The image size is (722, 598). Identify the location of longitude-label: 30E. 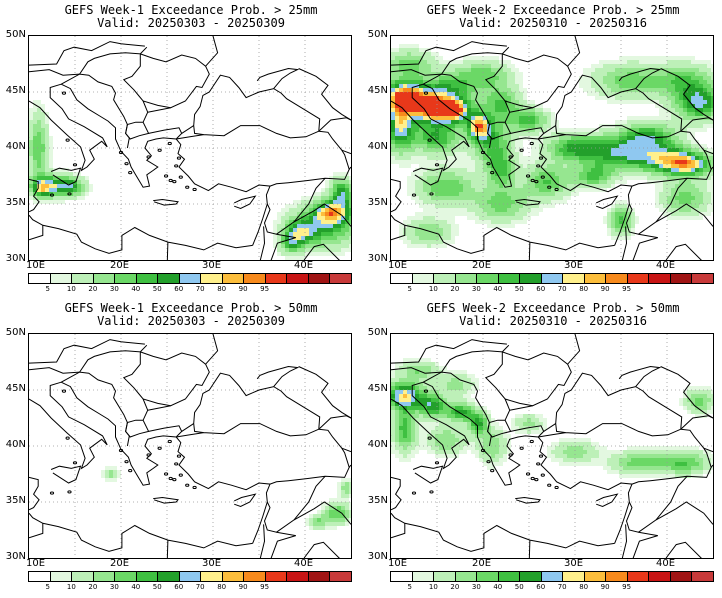
(212, 265).